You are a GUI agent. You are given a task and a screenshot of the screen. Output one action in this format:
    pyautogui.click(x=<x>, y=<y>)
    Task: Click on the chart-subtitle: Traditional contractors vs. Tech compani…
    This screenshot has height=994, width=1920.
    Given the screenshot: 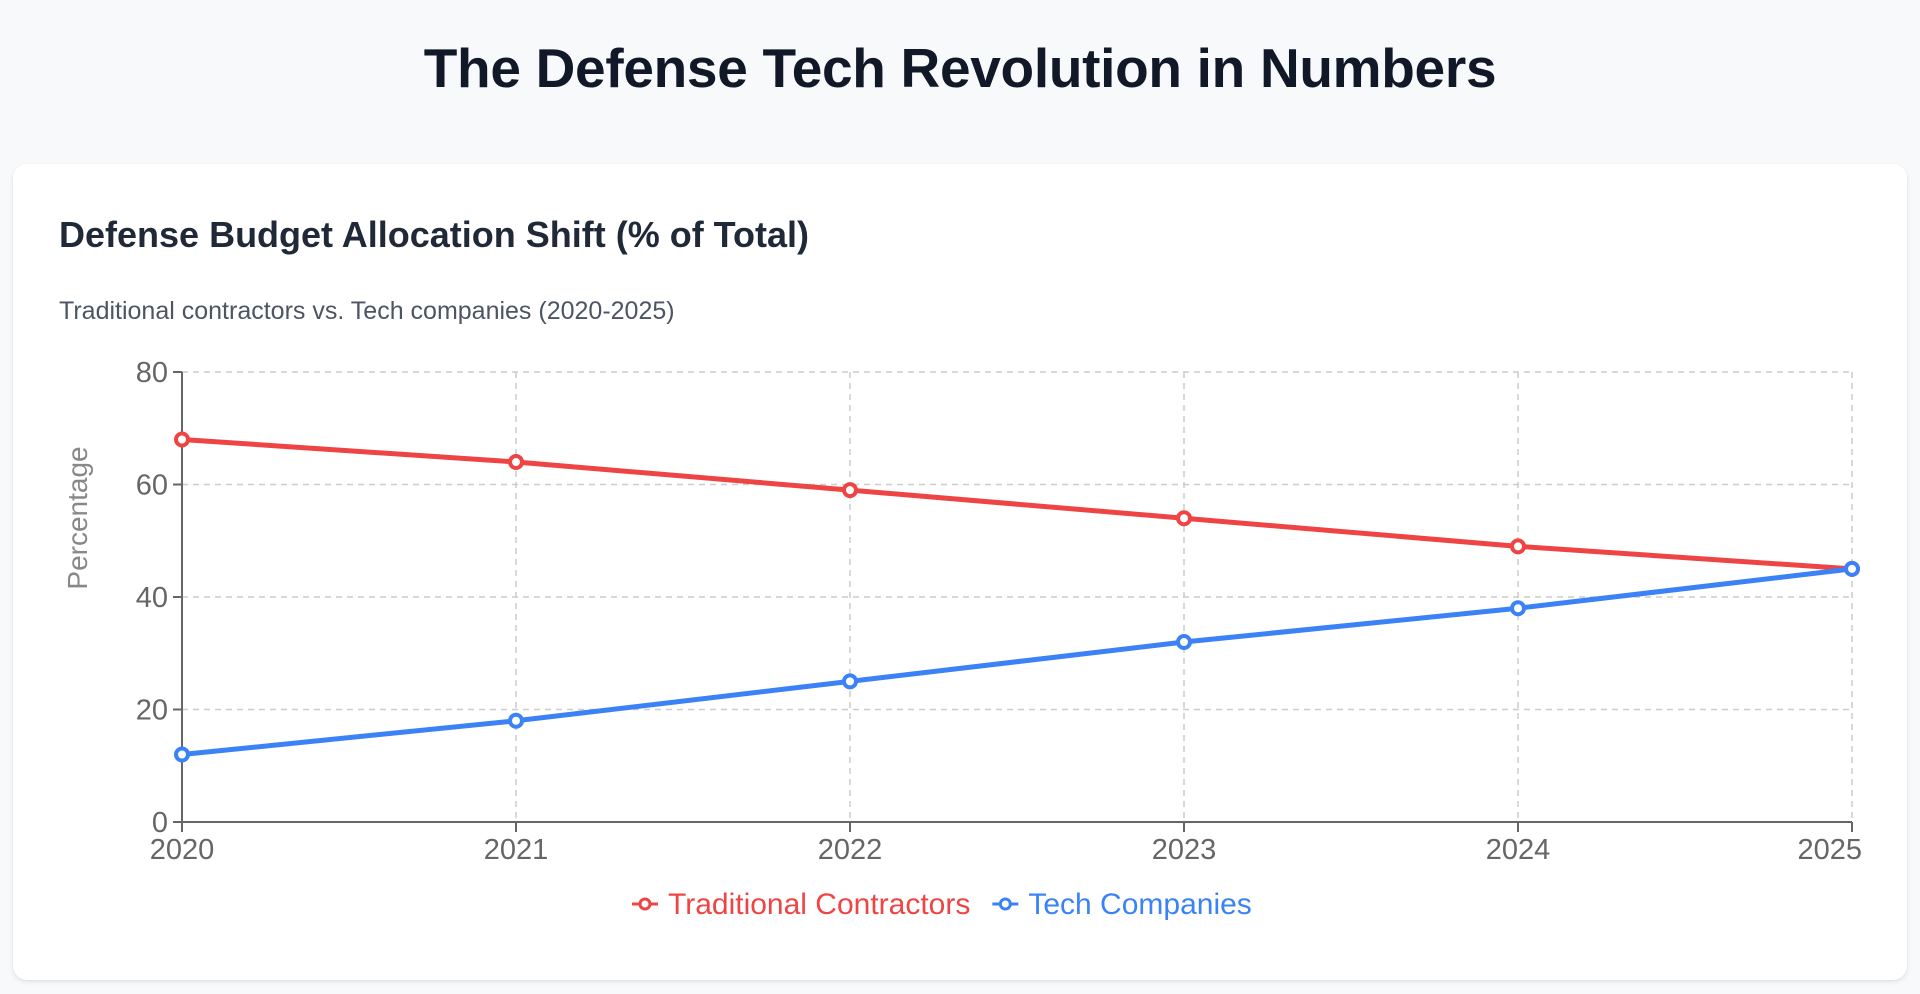 What is the action you would take?
    pyautogui.click(x=367, y=311)
    